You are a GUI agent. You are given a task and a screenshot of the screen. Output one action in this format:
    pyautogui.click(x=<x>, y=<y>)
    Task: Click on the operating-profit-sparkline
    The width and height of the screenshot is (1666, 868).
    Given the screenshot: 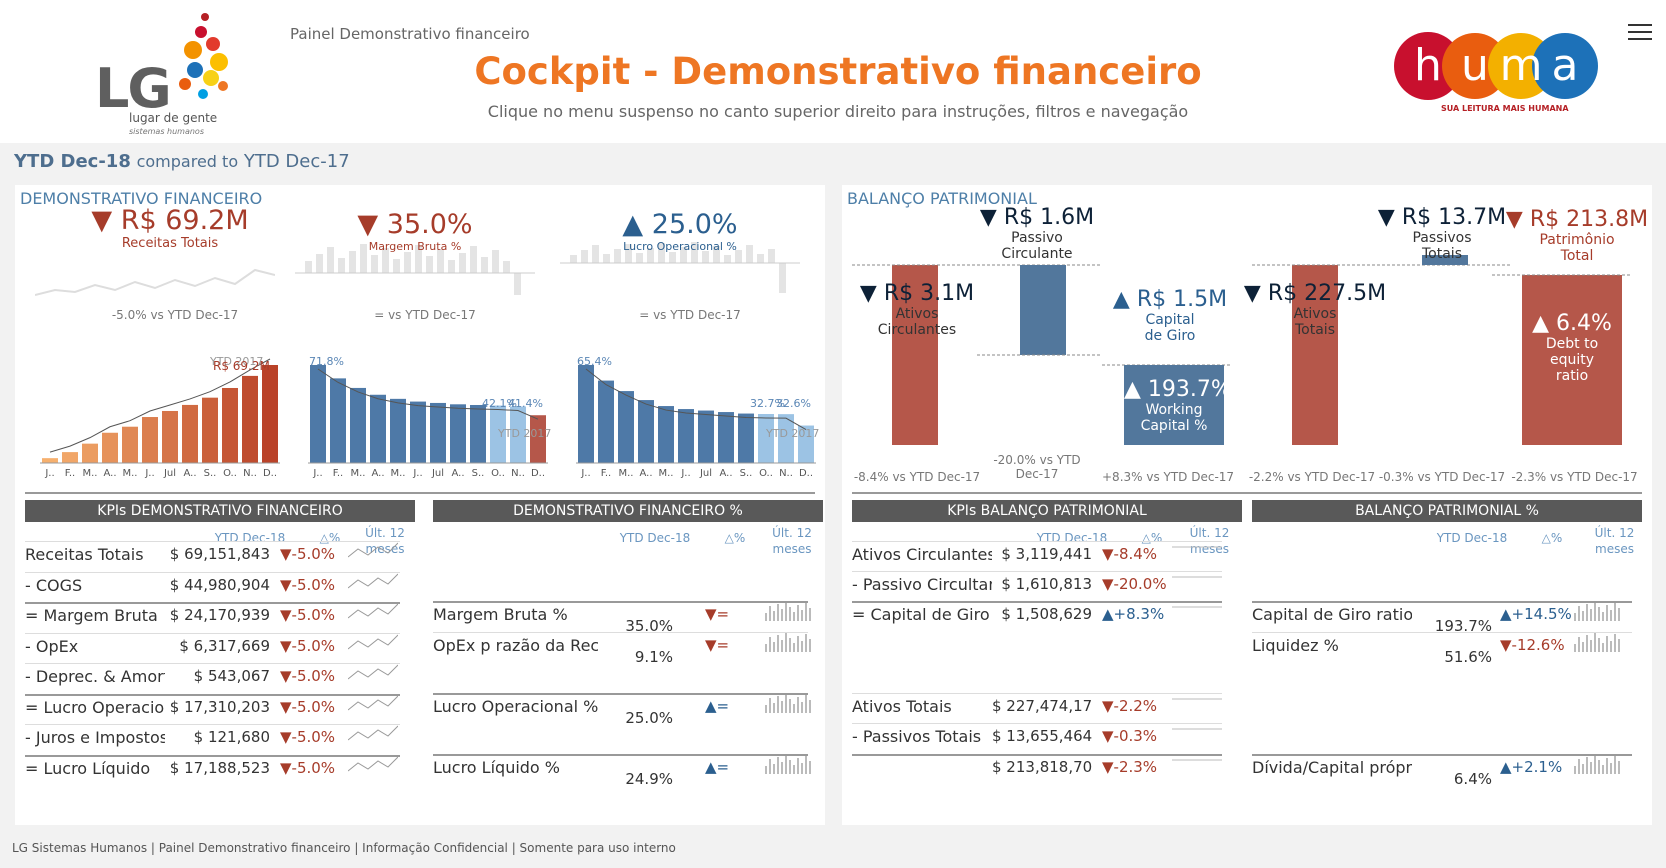 What is the action you would take?
    pyautogui.click(x=680, y=267)
    